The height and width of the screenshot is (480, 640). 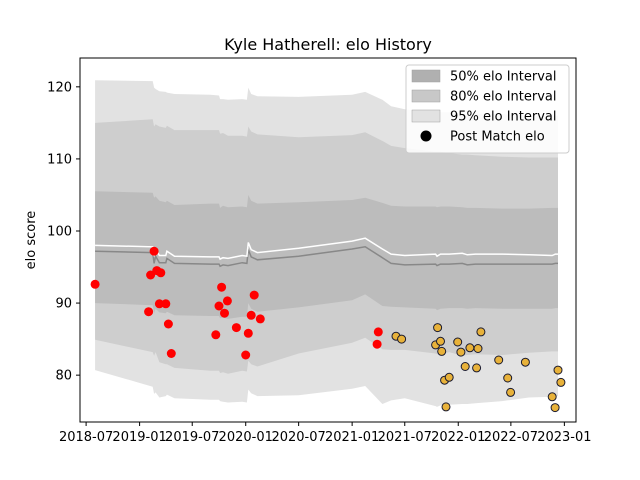 What do you see at coordinates (139, 437) in the screenshot?
I see `x-tick-label-1: 2019-01` at bounding box center [139, 437].